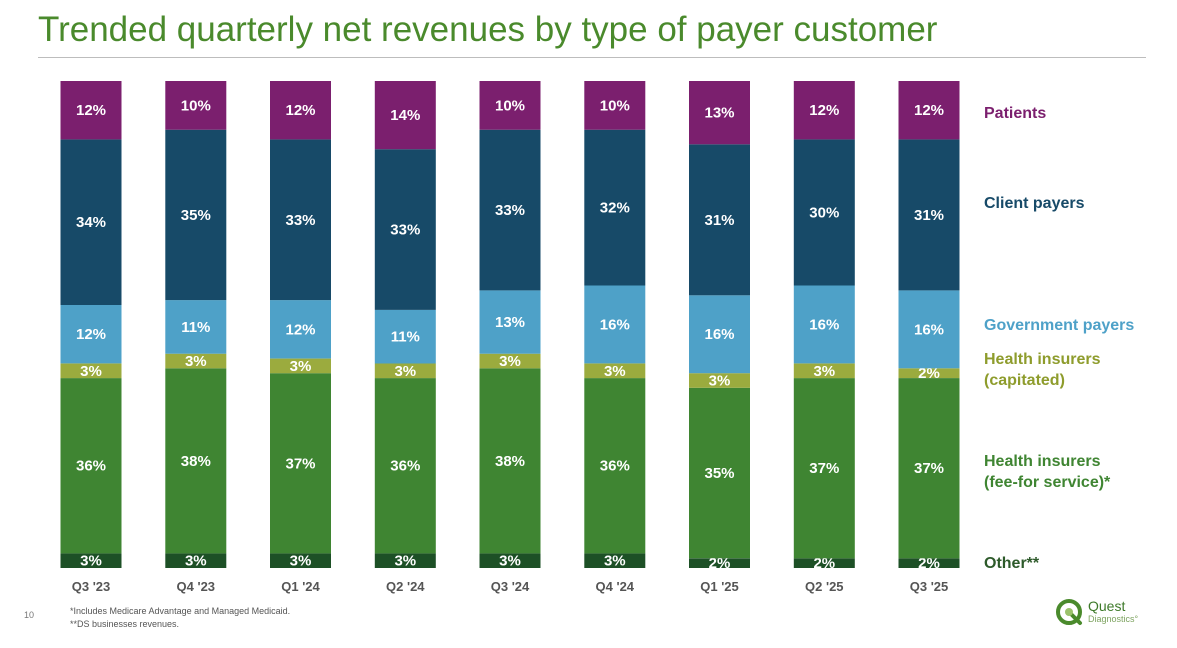 Image resolution: width=1177 pixels, height=648 pixels. I want to click on bar-group-q4-24: 3% 36% 3% 16% 32% 10%, so click(615, 325).